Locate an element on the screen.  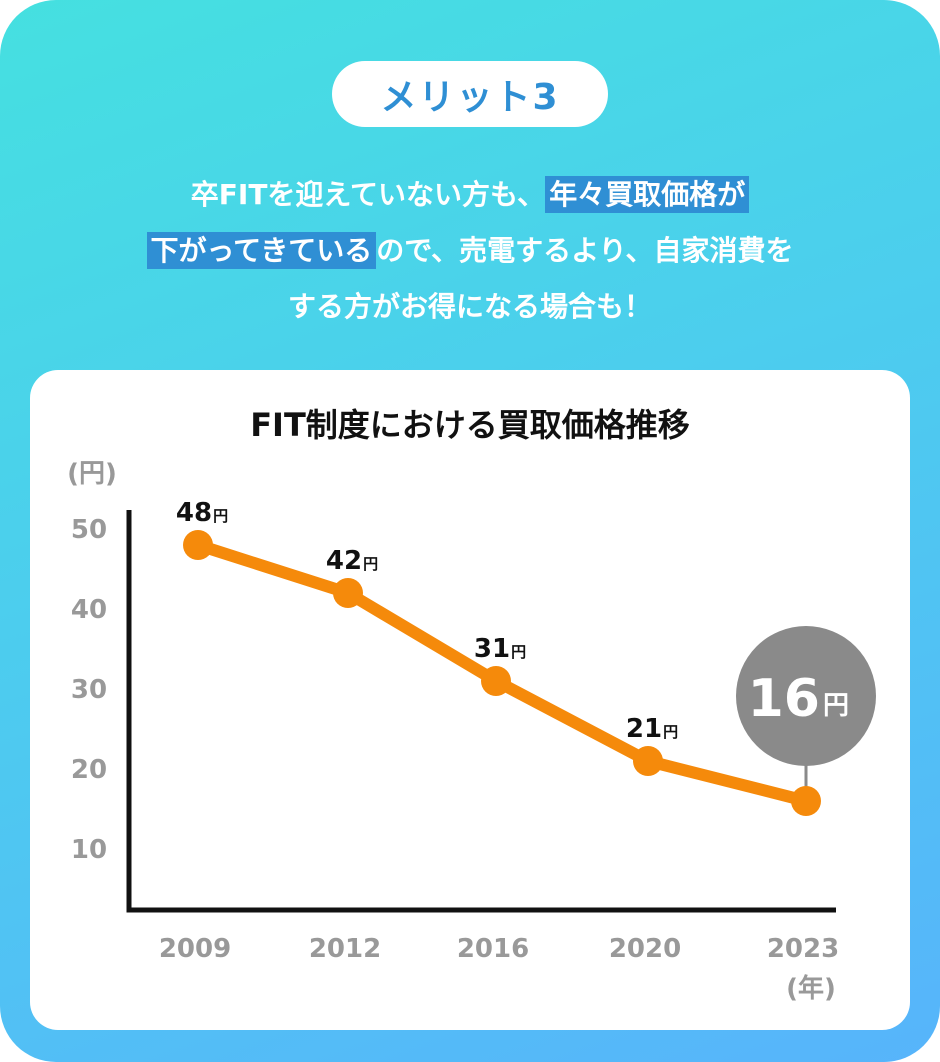
y-axis-ticks: 50 40 30 20 10 is located at coordinates (89, 690).